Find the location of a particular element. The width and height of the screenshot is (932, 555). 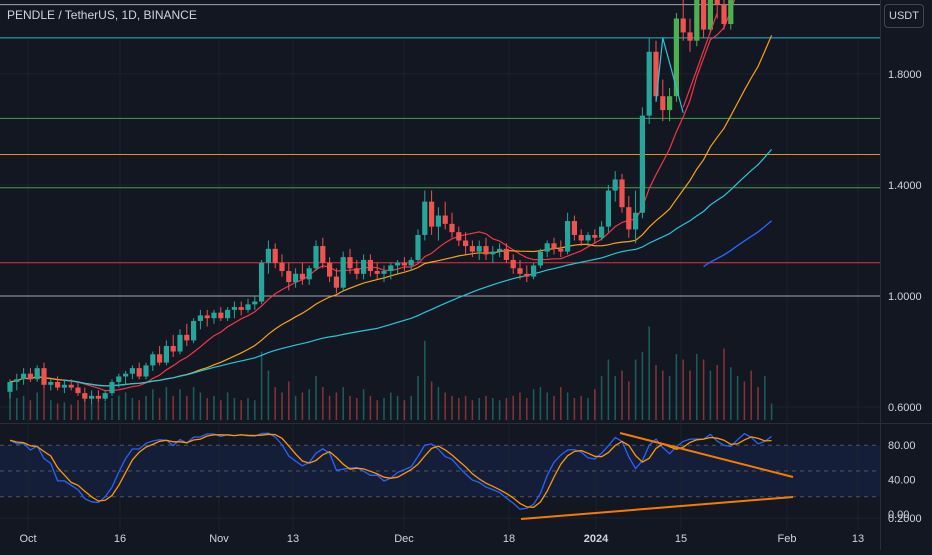

stoch-tick-label: 40.00 is located at coordinates (902, 481).